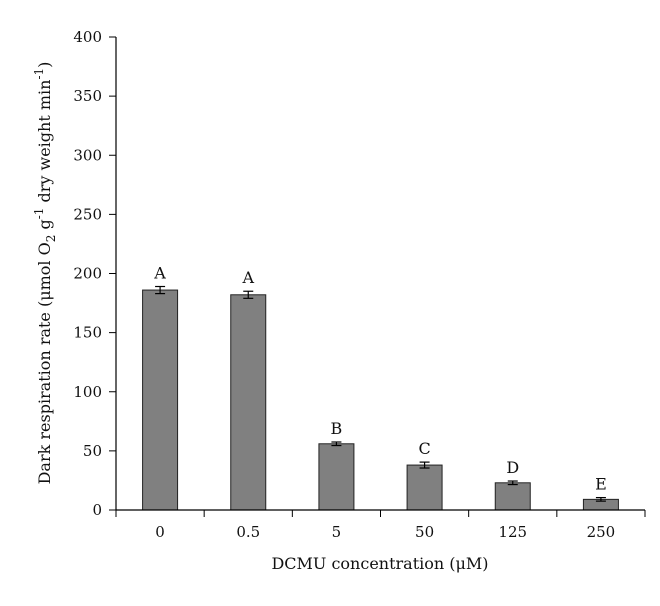  Describe the element at coordinates (87, 155) in the screenshot. I see `y-tick-label: 300` at that location.